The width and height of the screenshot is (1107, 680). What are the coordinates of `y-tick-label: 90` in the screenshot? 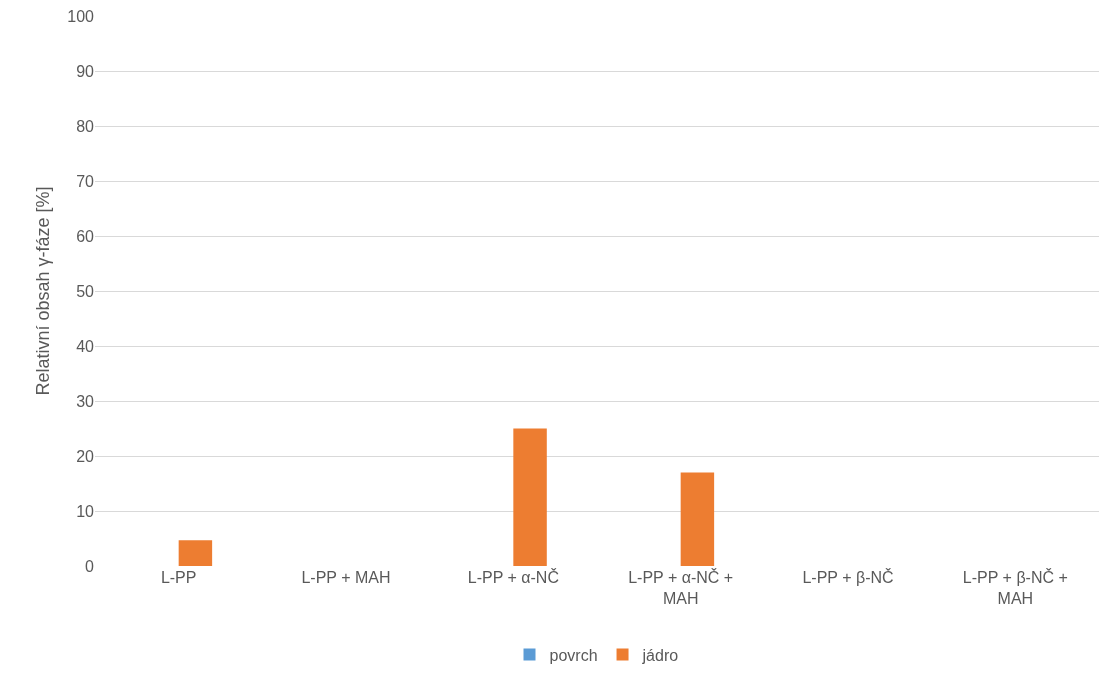 It's located at (85, 71).